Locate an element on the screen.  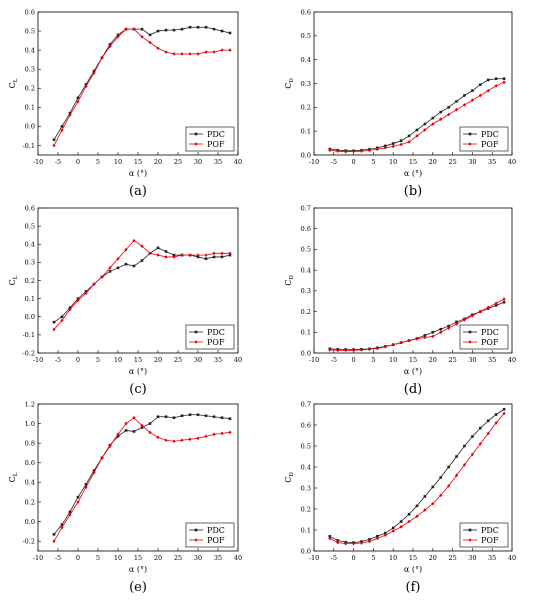
panel-label: (f) is located at coordinates (413, 587).